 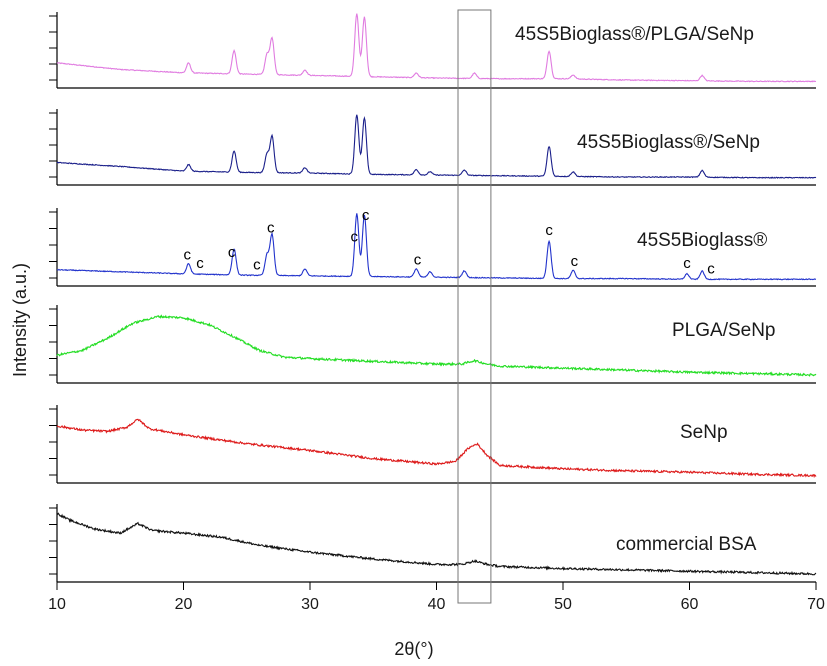 I want to click on x-tick-label: 40, so click(x=437, y=604).